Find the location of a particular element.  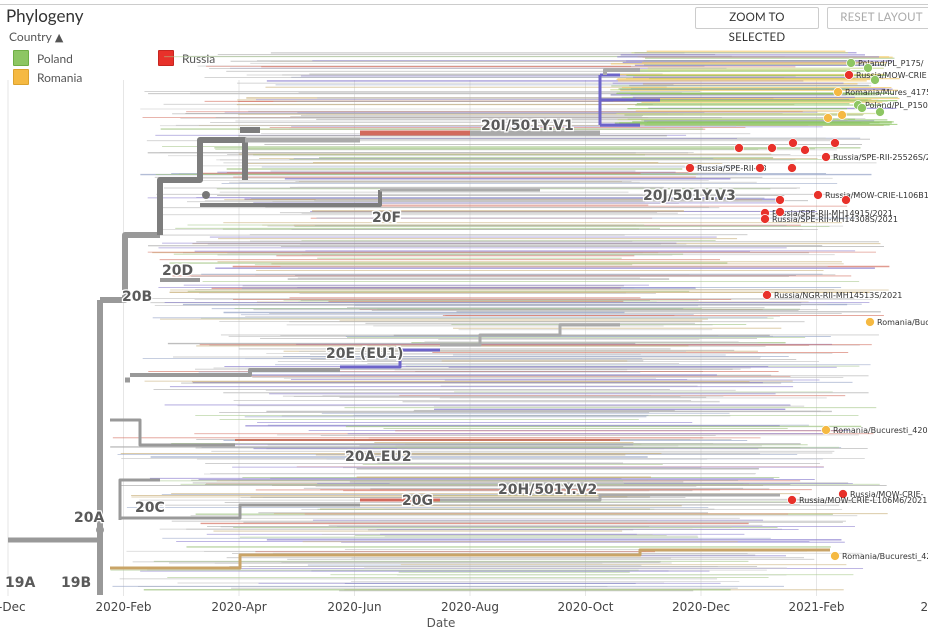

legend-label: Poland is located at coordinates (55, 58).